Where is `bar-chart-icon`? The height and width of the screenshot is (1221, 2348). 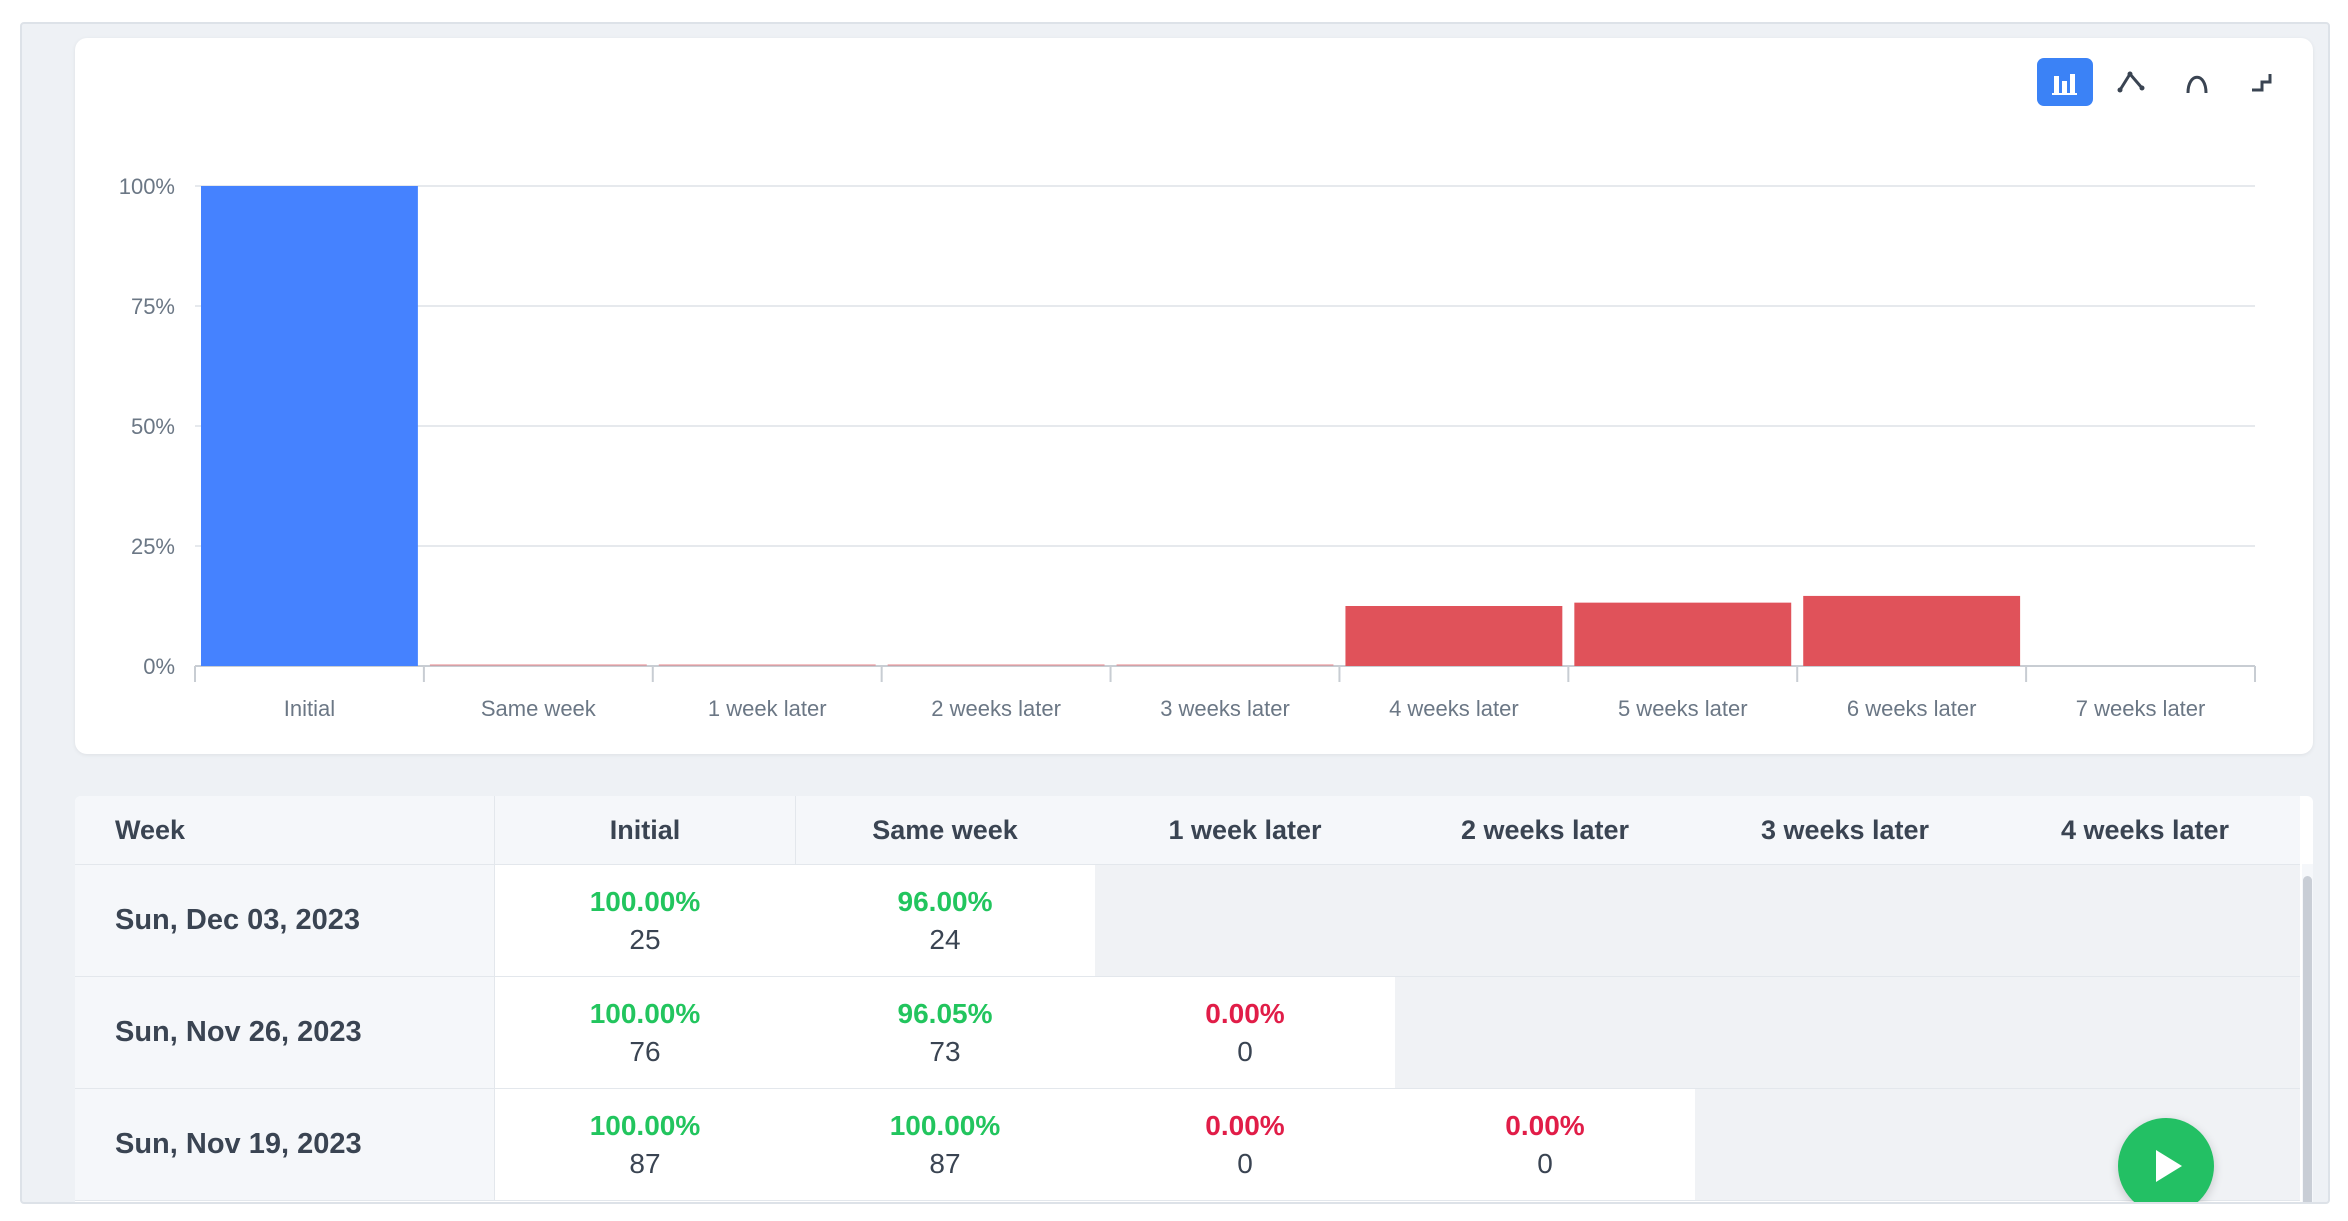 bar-chart-icon is located at coordinates (2064, 84).